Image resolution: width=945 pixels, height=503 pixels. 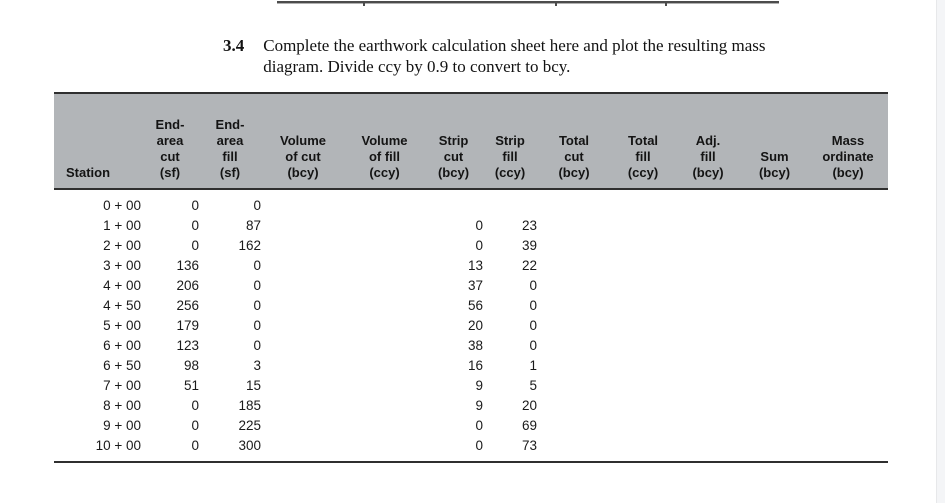 I want to click on cell-station: 4 + 00, so click(x=122, y=285).